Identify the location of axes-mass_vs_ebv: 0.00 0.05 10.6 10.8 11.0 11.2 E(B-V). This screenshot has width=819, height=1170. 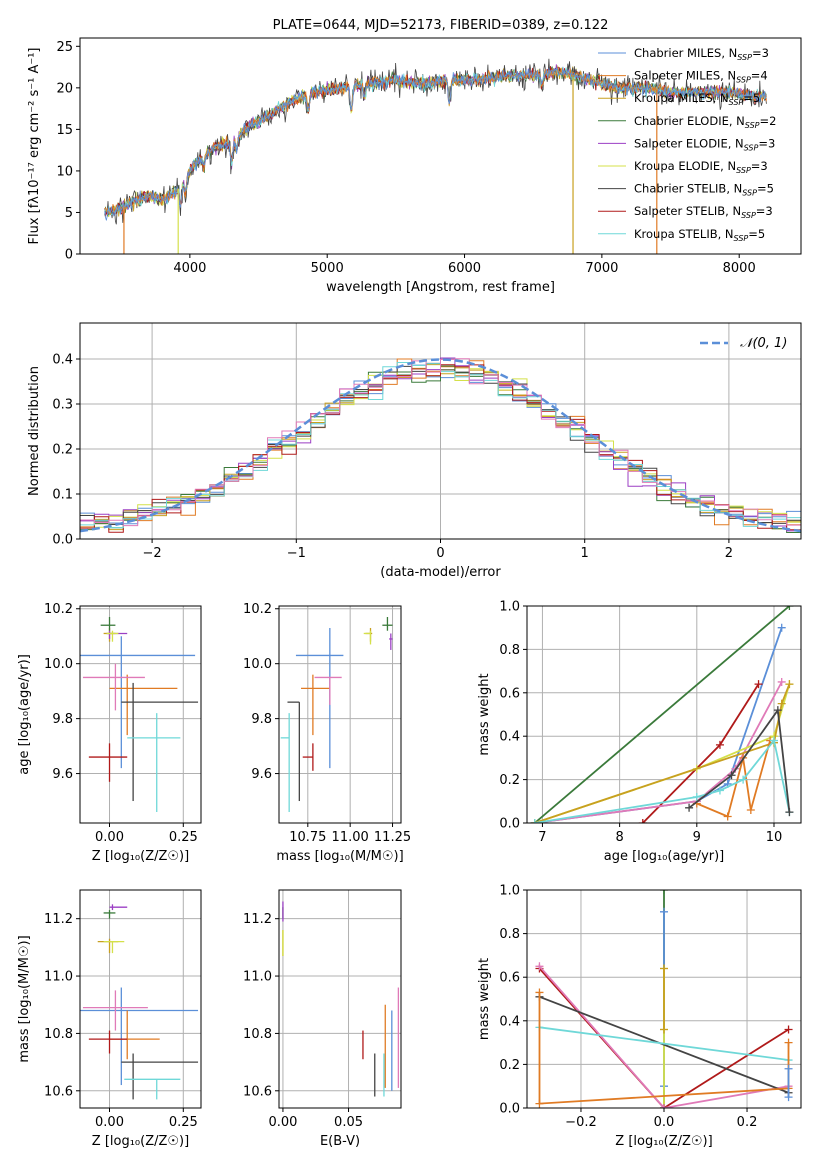
(322, 1019).